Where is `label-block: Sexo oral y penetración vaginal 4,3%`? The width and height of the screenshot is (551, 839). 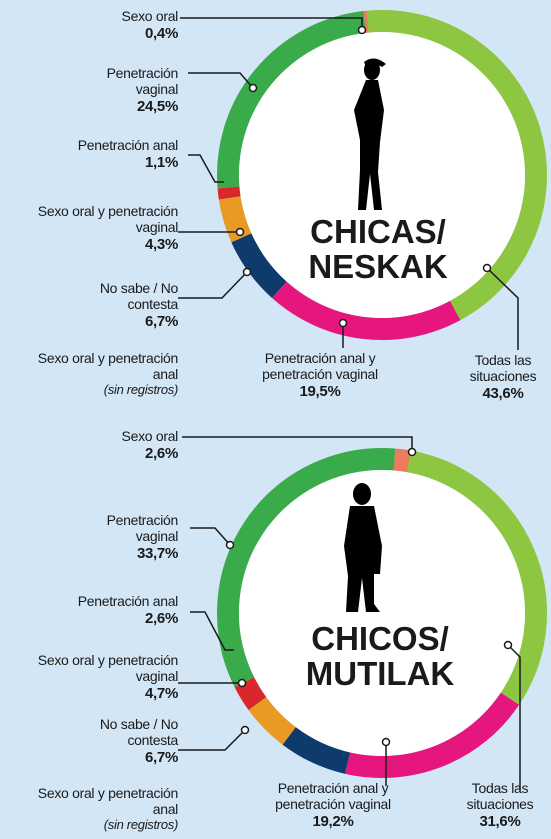 label-block: Sexo oral y penetración vaginal 4,3% is located at coordinates (96, 229).